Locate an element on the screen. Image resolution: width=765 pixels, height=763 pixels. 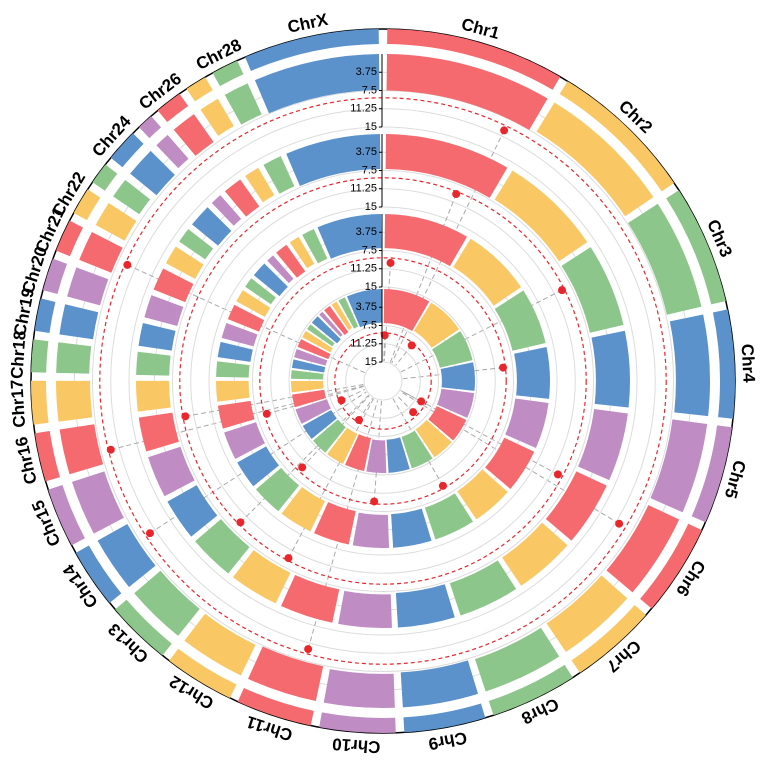
threshold-line is located at coordinates (383, 381).